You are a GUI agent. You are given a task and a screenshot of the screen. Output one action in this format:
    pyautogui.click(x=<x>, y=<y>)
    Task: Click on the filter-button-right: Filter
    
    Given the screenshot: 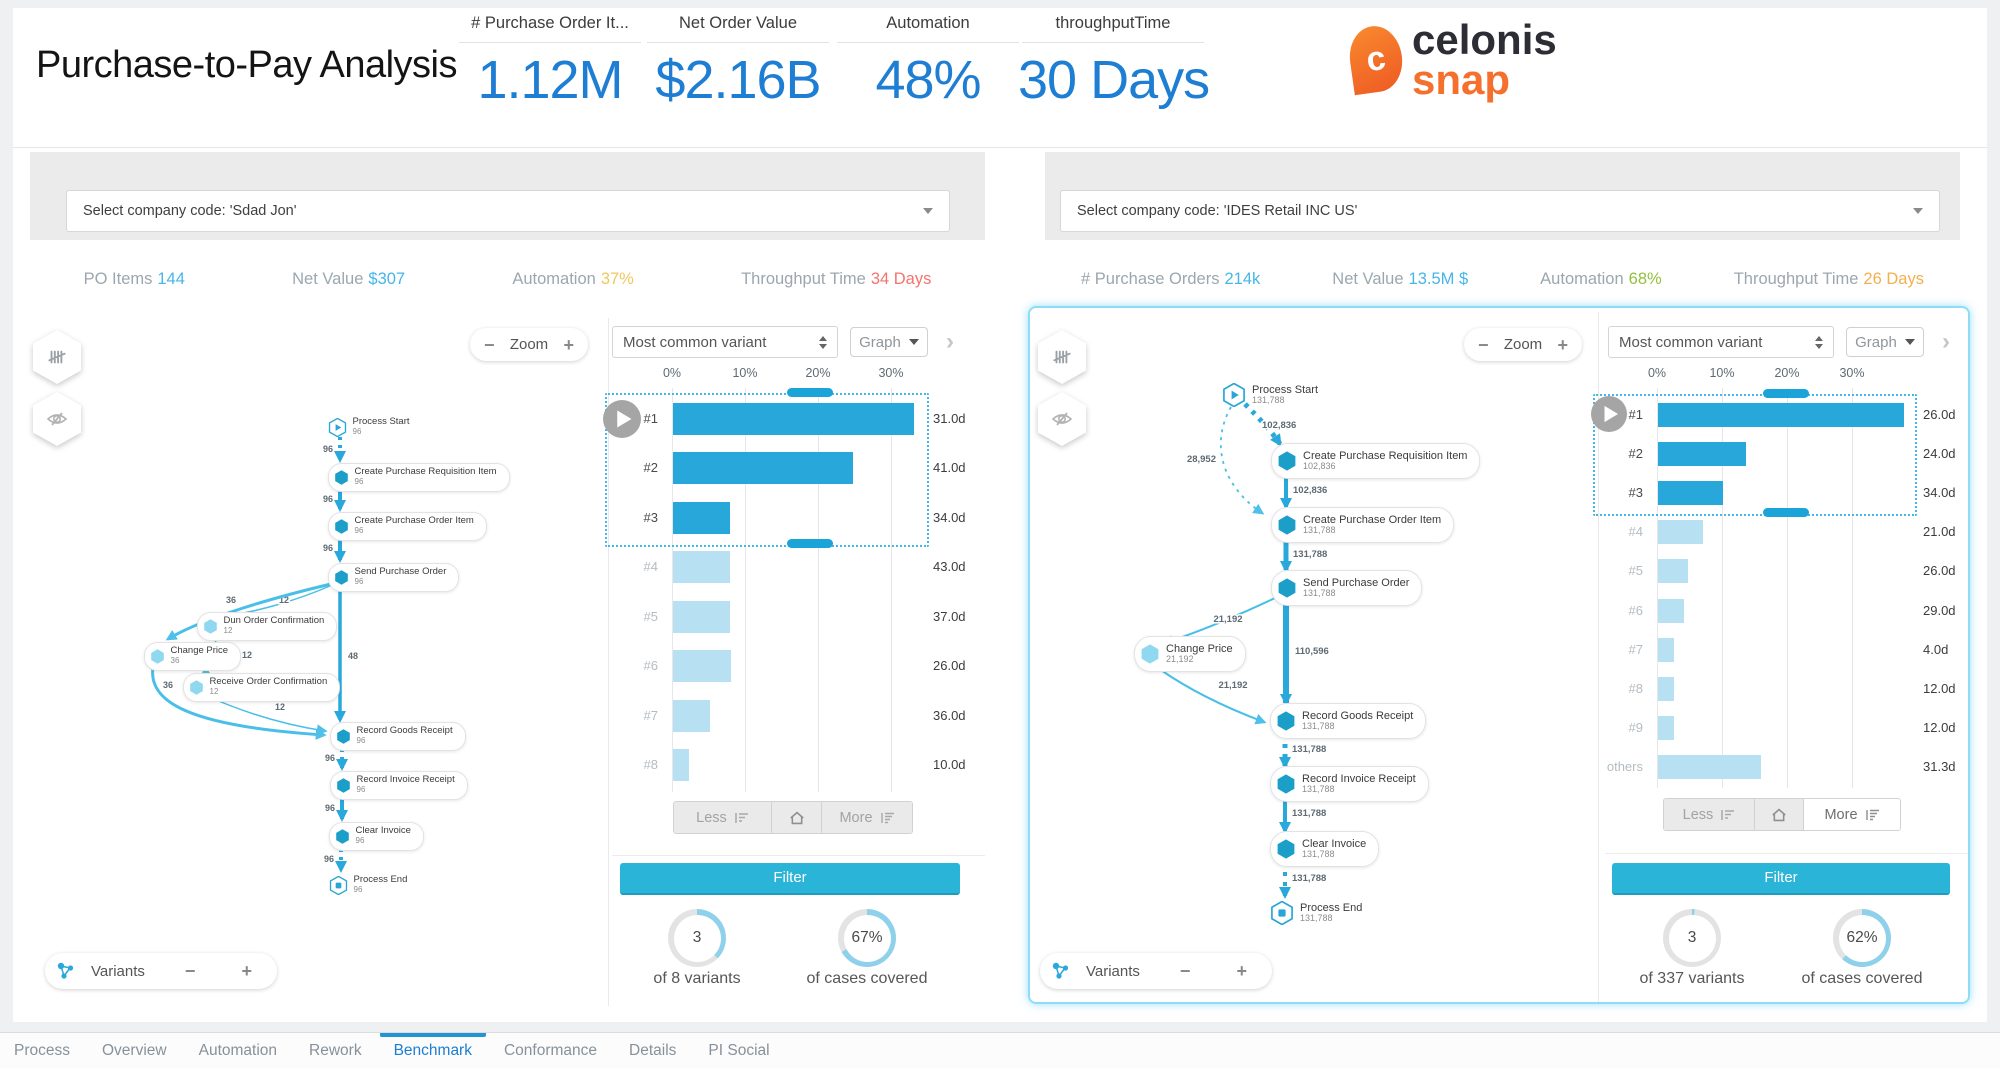 What is the action you would take?
    pyautogui.click(x=1781, y=879)
    